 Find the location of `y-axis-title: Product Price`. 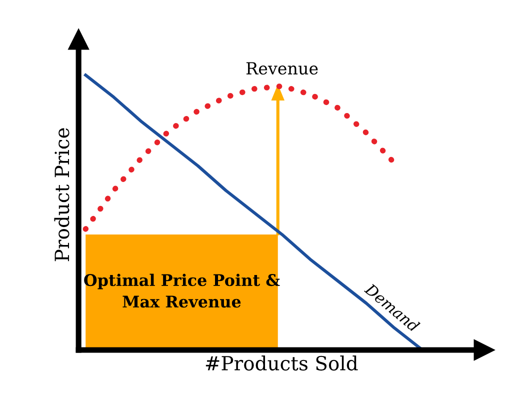

y-axis-title: Product Price is located at coordinates (62, 195).